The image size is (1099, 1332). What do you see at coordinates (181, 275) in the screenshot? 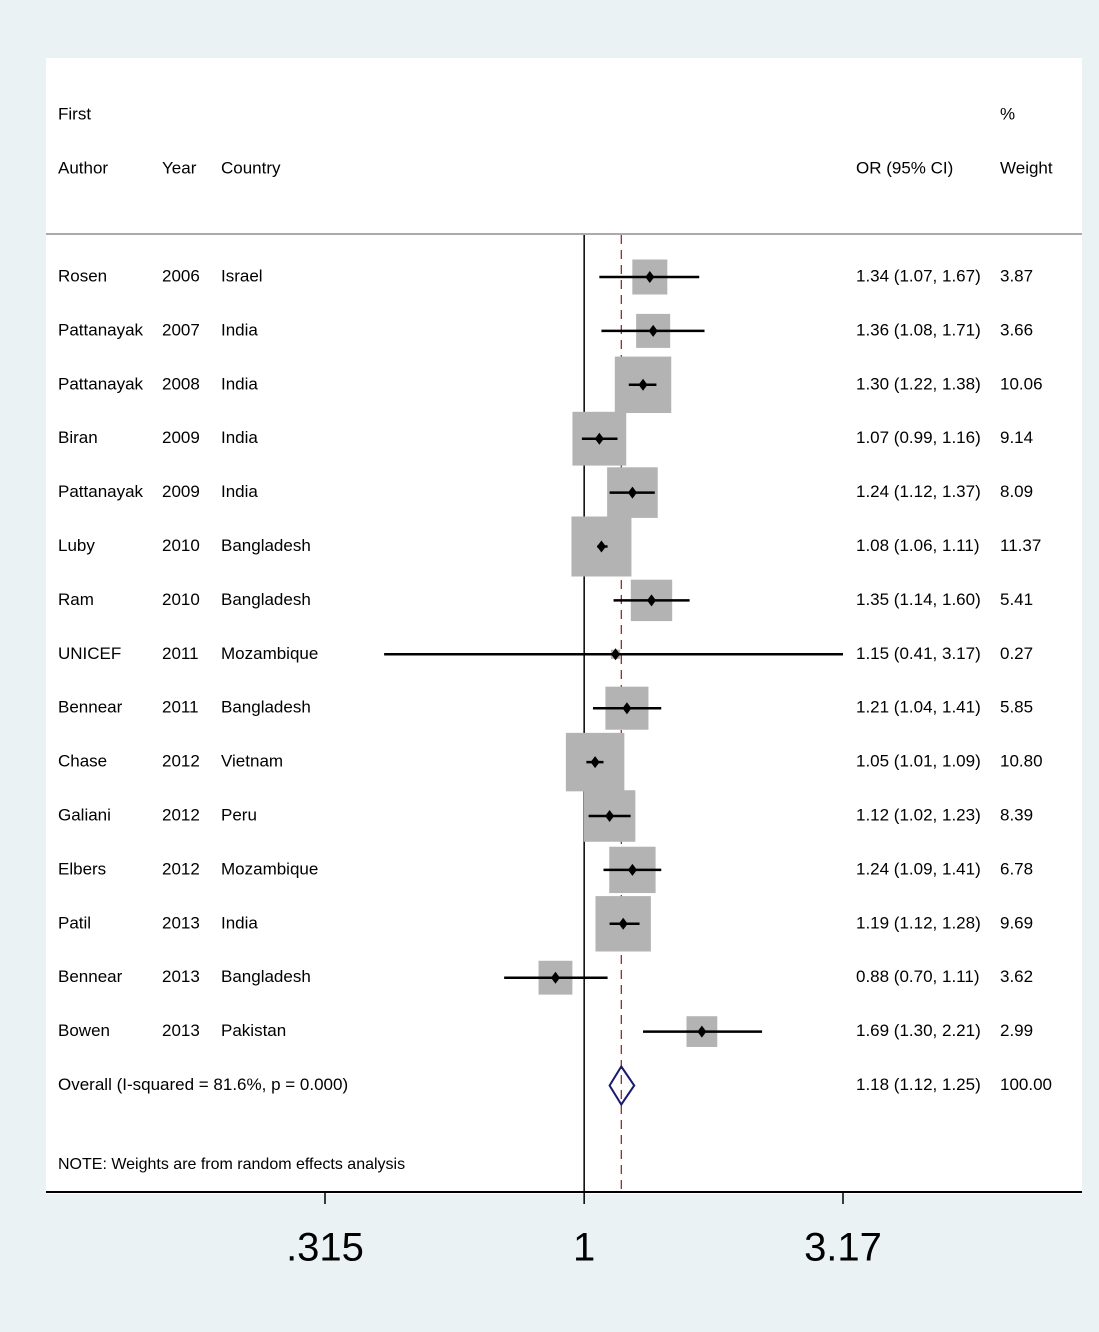
I see `study-year: 2006` at bounding box center [181, 275].